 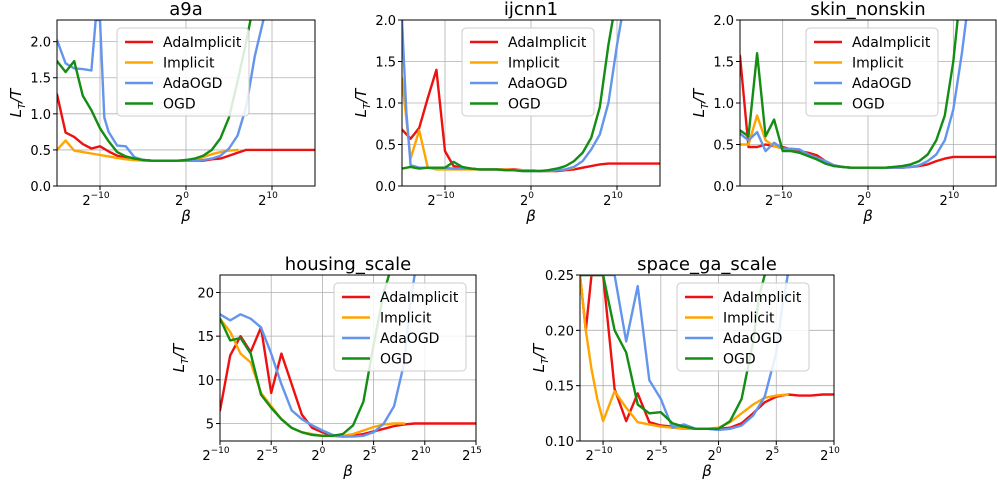 What do you see at coordinates (559, 387) in the screenshot?
I see `y-tick-label: 0.15` at bounding box center [559, 387].